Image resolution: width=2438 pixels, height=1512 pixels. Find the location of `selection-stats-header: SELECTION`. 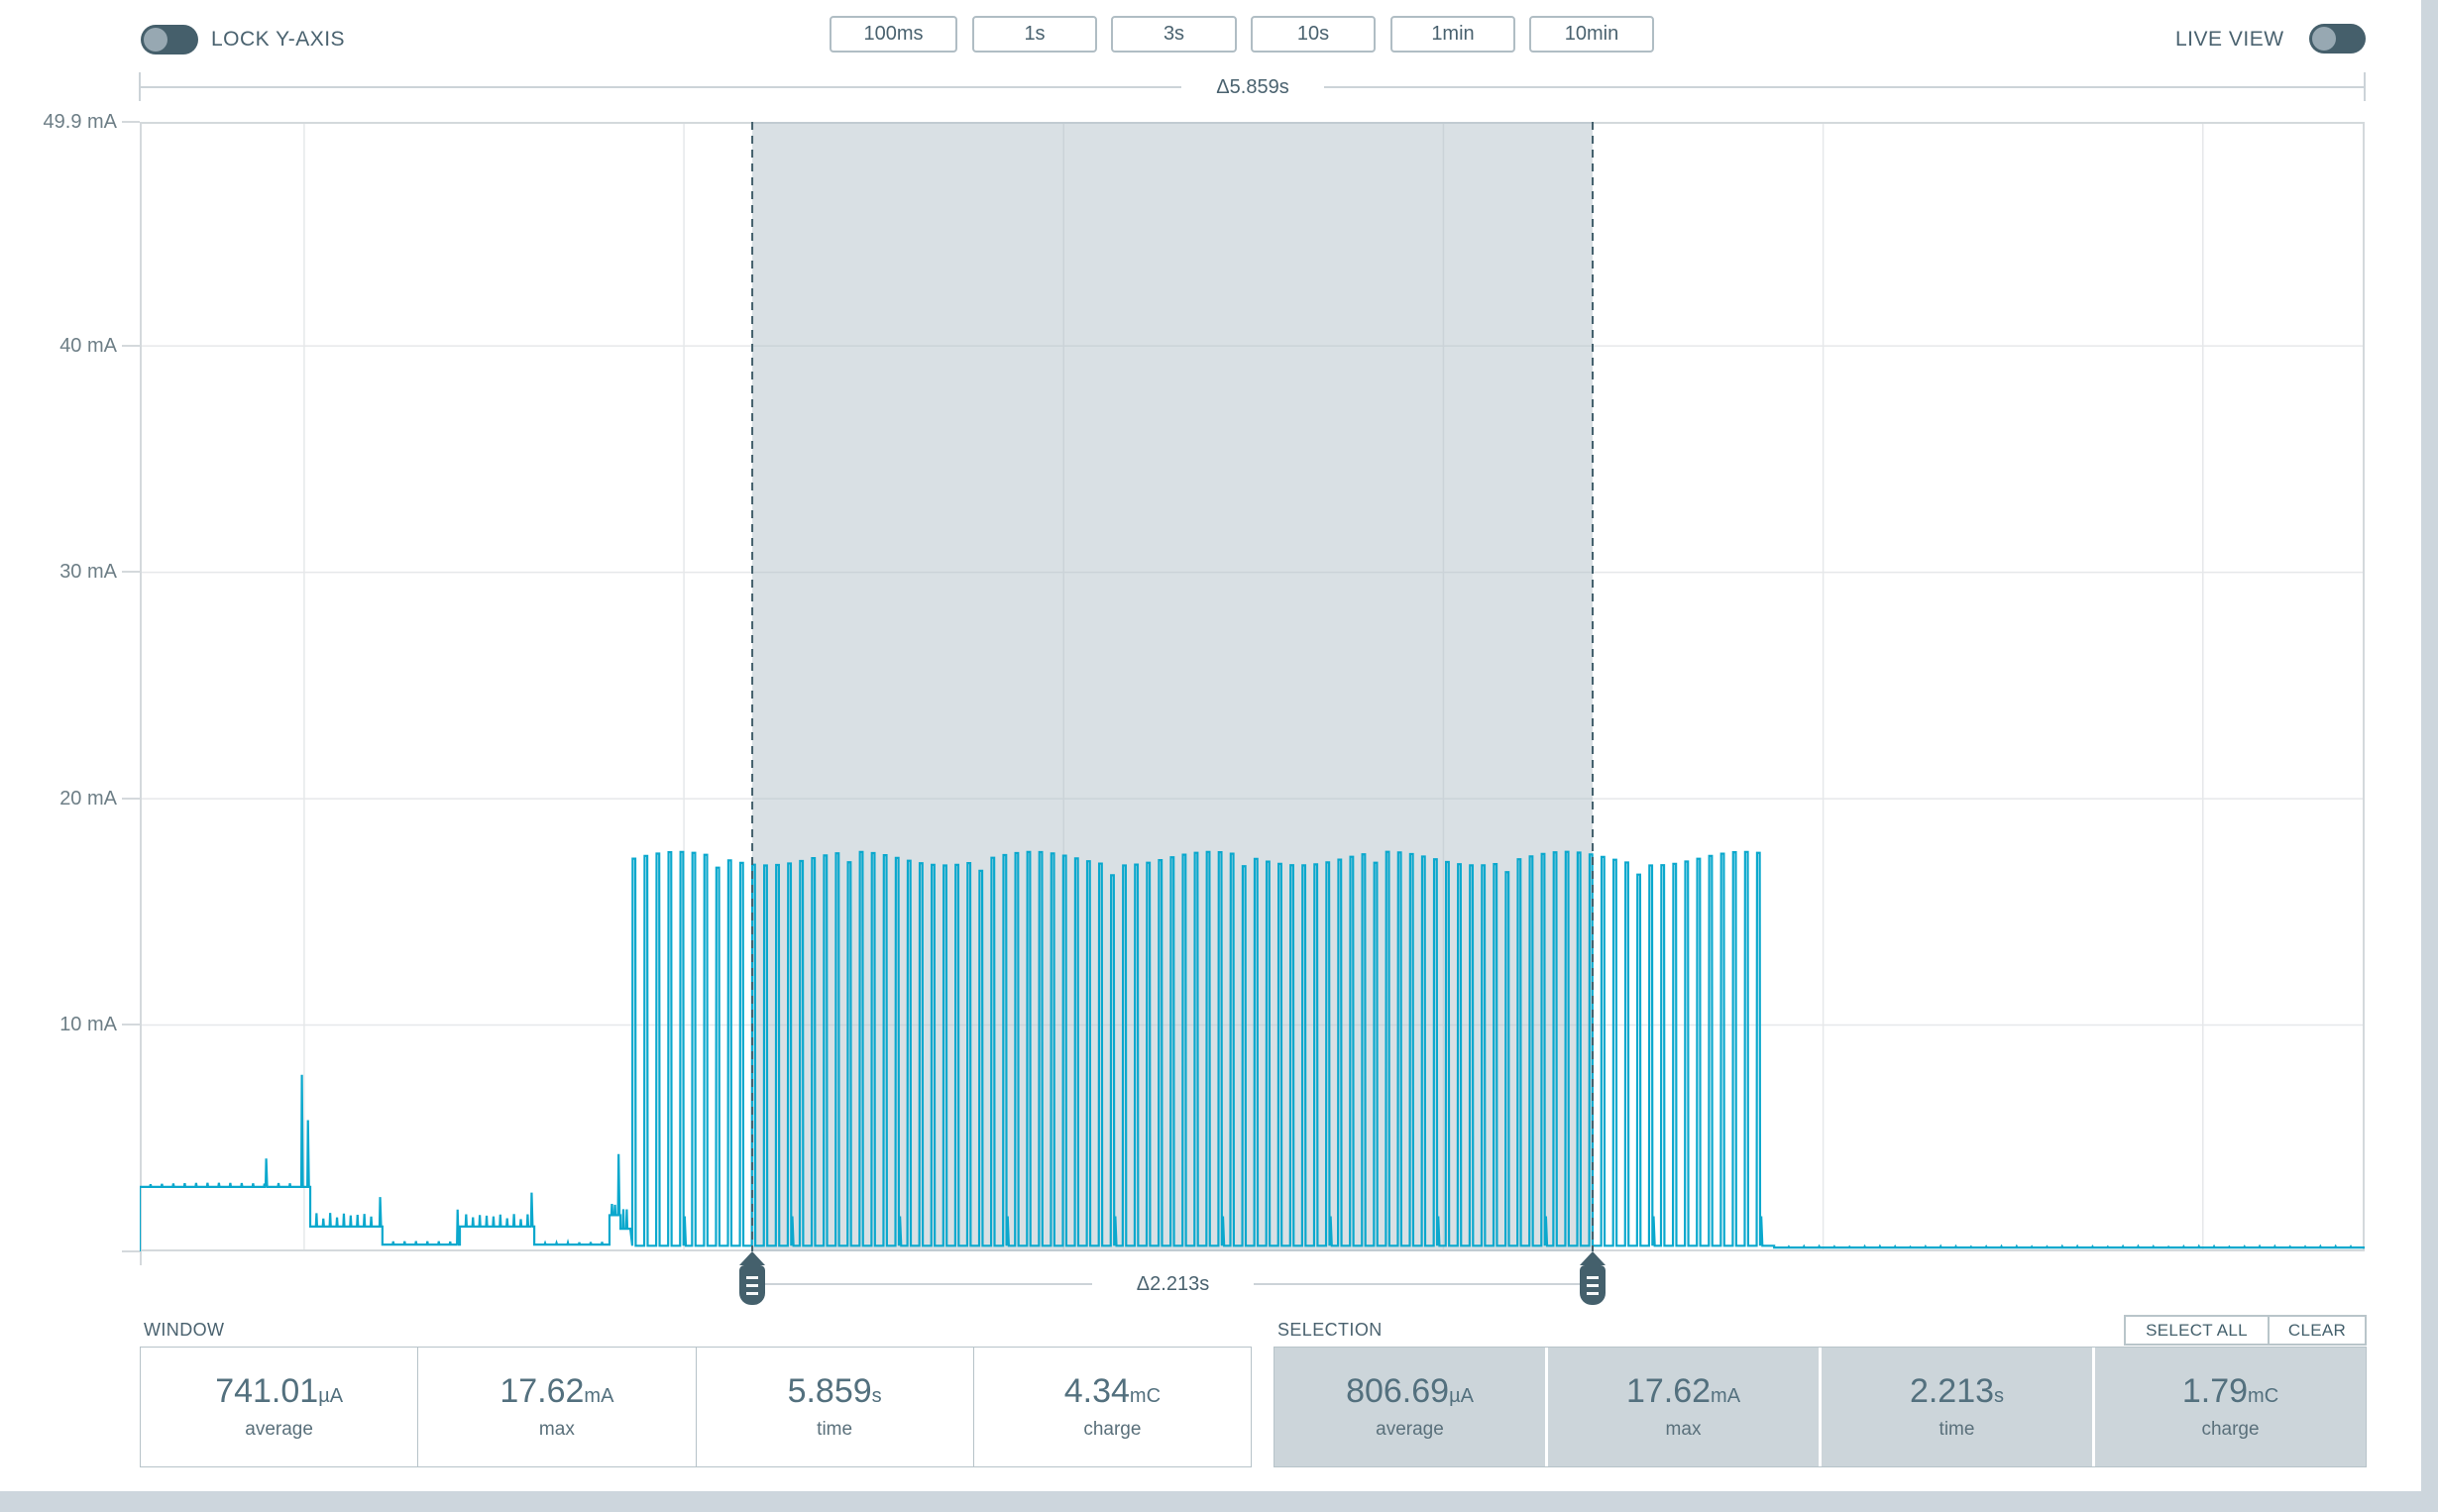

selection-stats-header: SELECTION is located at coordinates (1330, 1330).